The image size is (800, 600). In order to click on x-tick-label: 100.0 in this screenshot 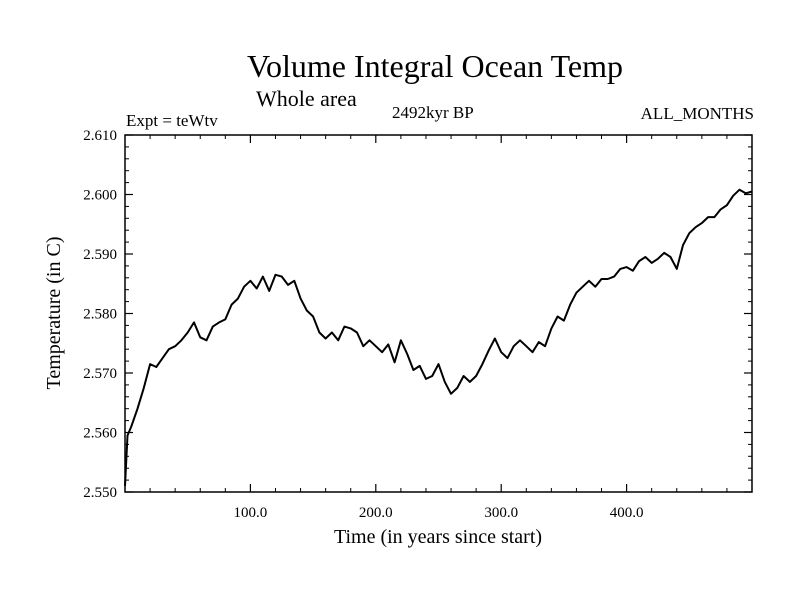, I will do `click(251, 513)`.